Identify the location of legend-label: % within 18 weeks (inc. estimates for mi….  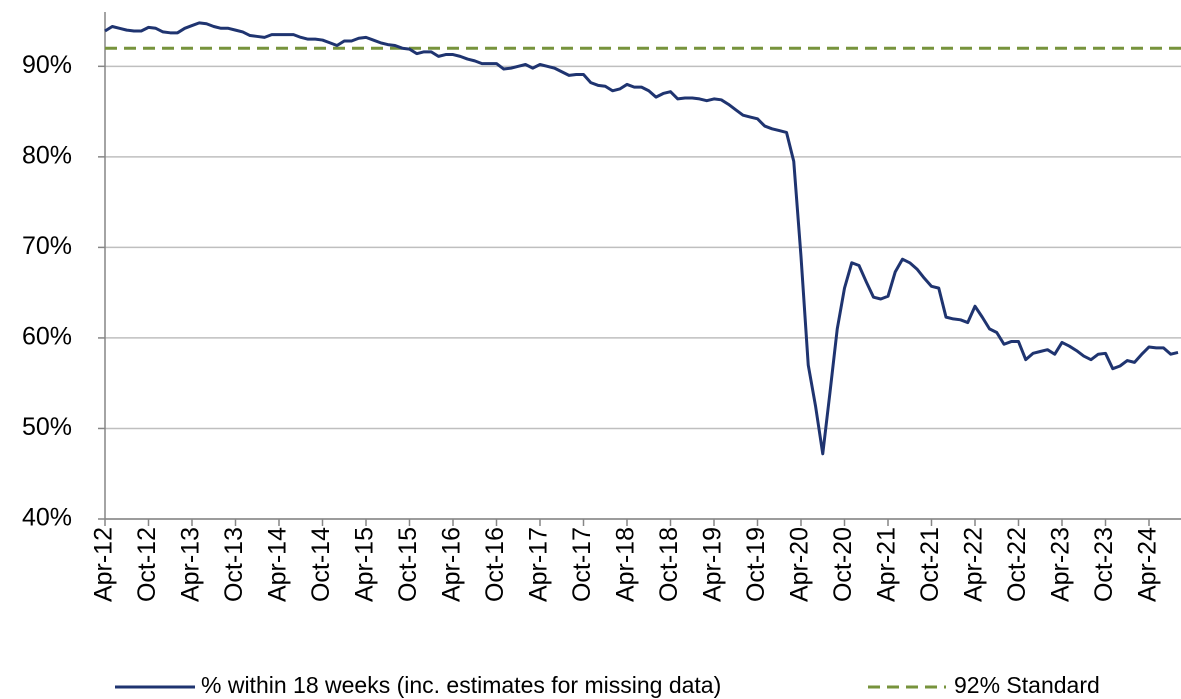
(461, 685).